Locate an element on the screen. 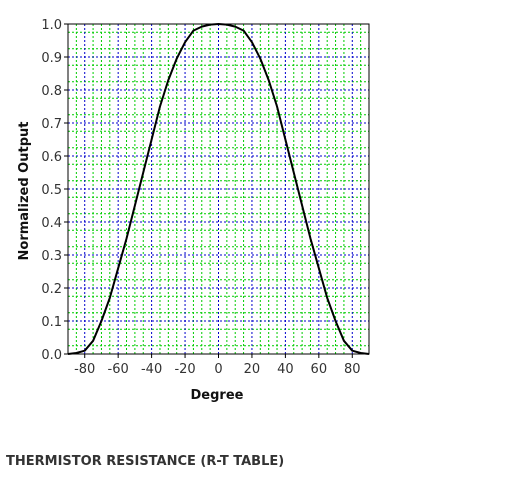 The width and height of the screenshot is (520, 479). x-axis-title: Degree is located at coordinates (217, 395).